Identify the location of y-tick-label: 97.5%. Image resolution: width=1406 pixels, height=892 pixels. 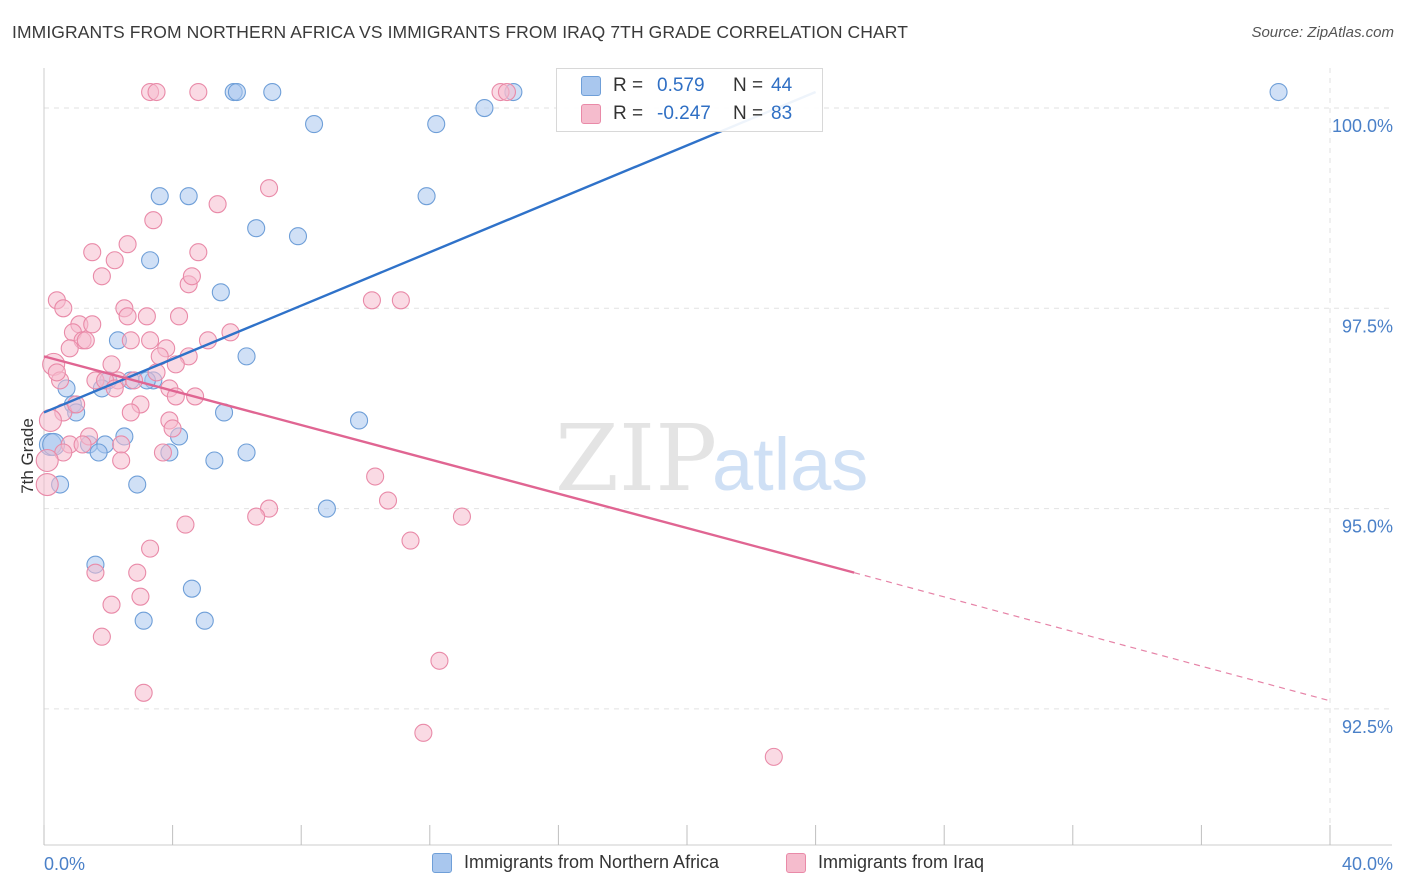
(1367, 326).